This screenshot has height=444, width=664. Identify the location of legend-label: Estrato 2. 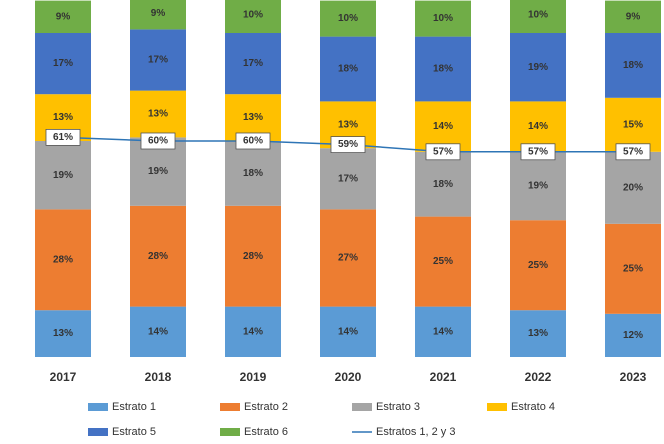
(266, 407).